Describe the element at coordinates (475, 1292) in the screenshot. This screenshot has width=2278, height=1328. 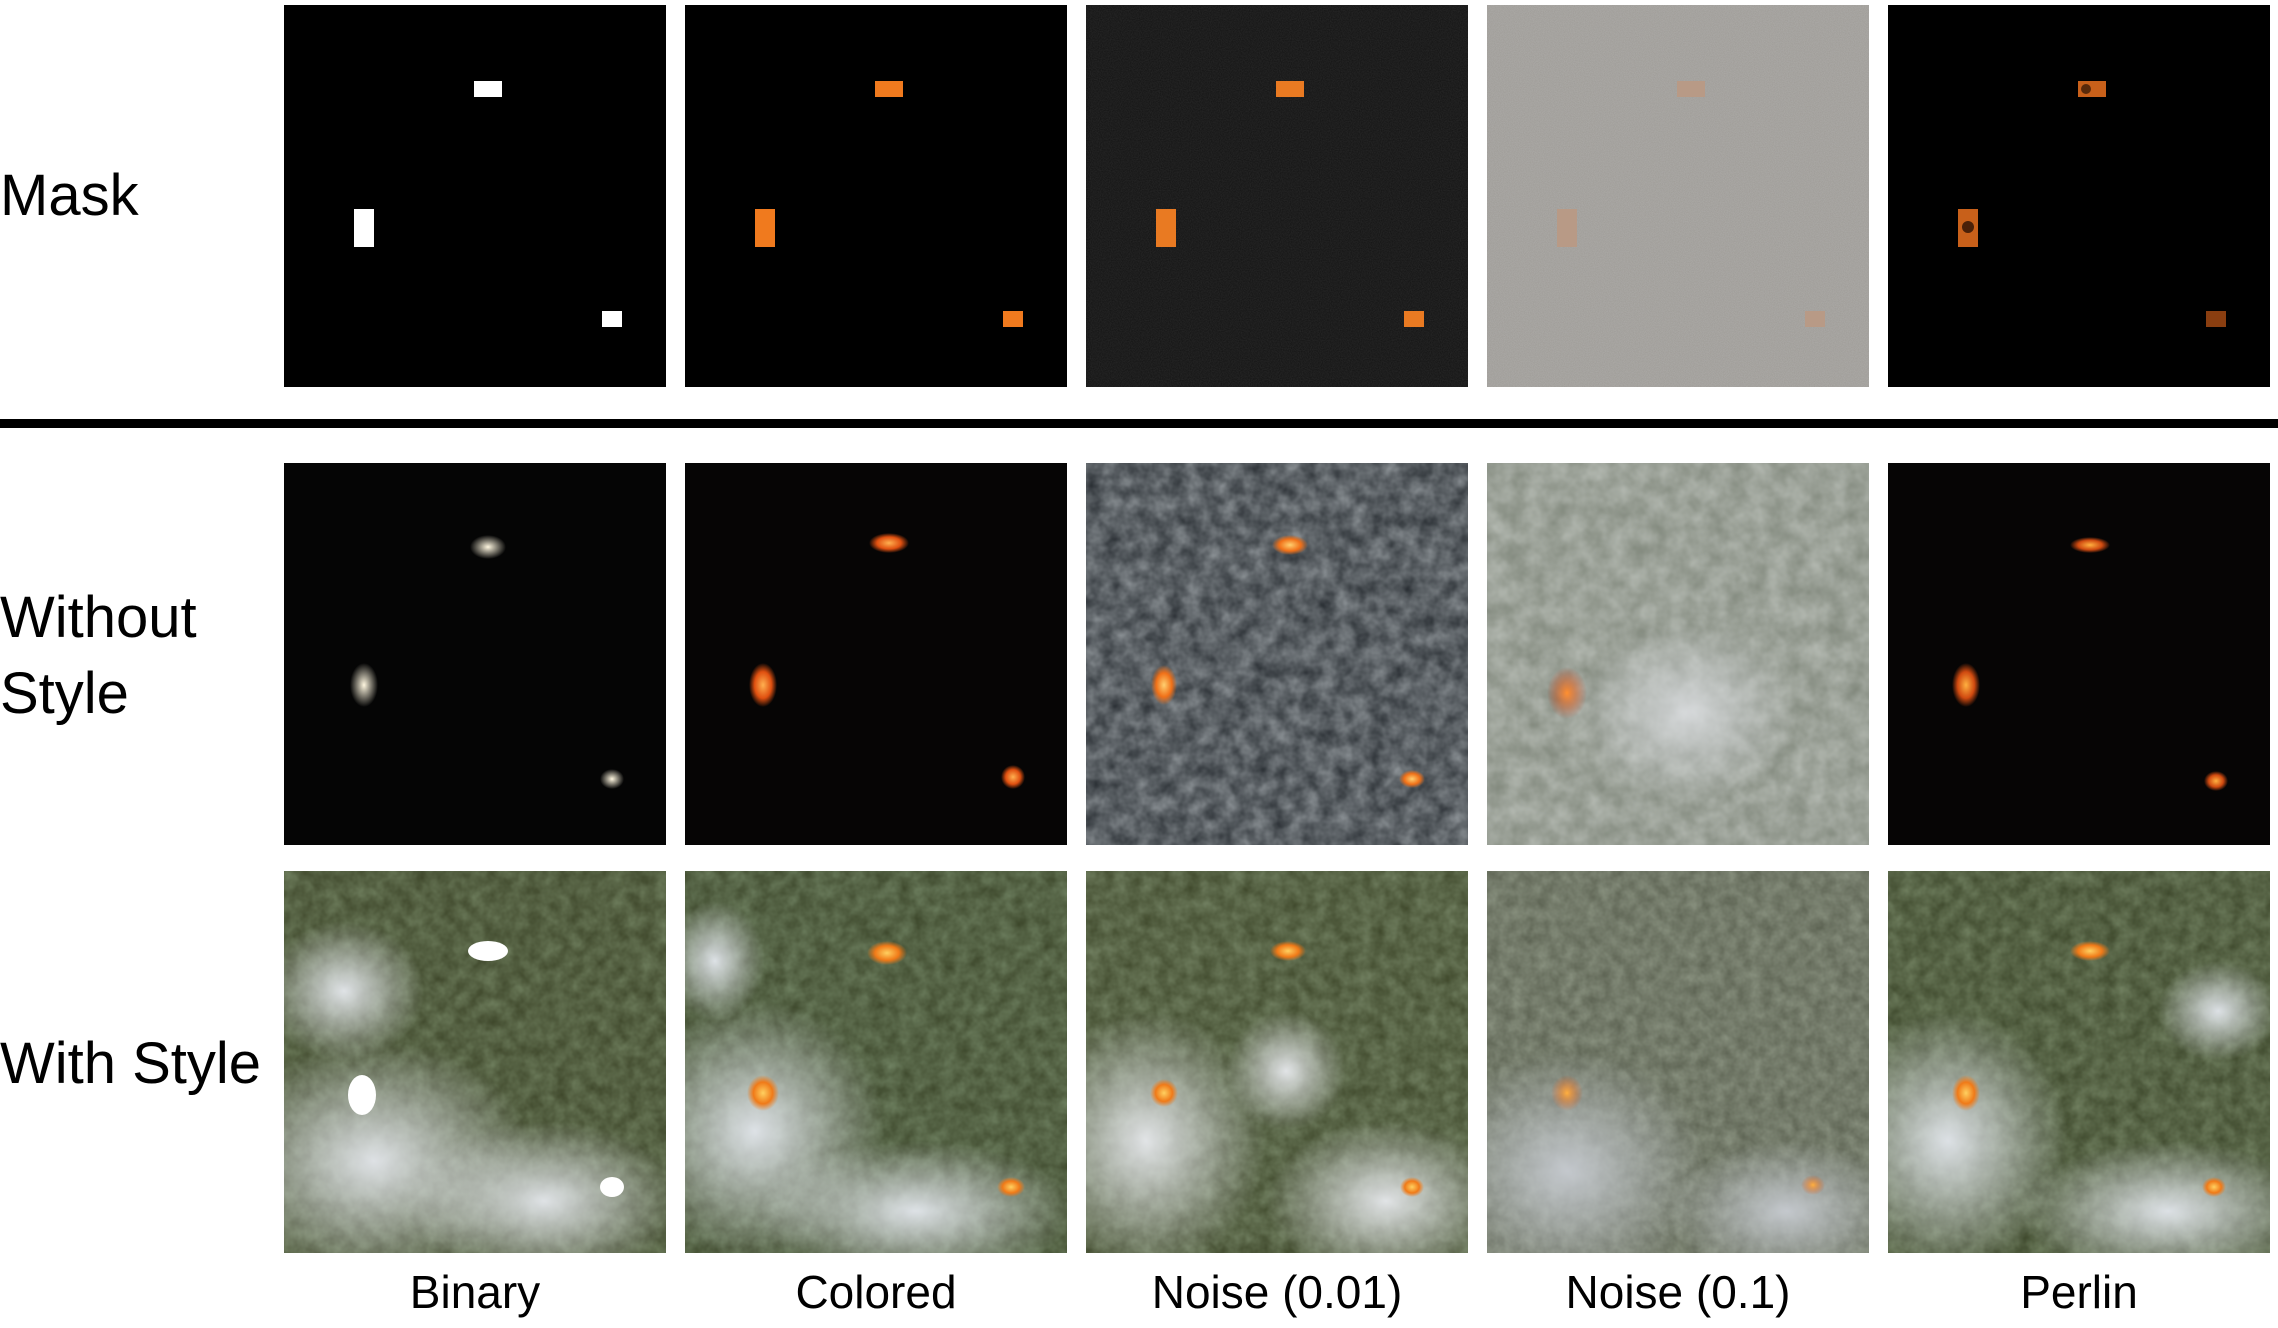
I see `column-label-binary: Binary` at that location.